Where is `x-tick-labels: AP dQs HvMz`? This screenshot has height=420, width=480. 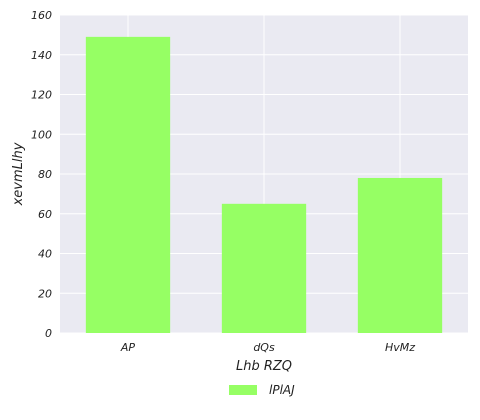 x-tick-labels: AP dQs HvMz is located at coordinates (267, 347).